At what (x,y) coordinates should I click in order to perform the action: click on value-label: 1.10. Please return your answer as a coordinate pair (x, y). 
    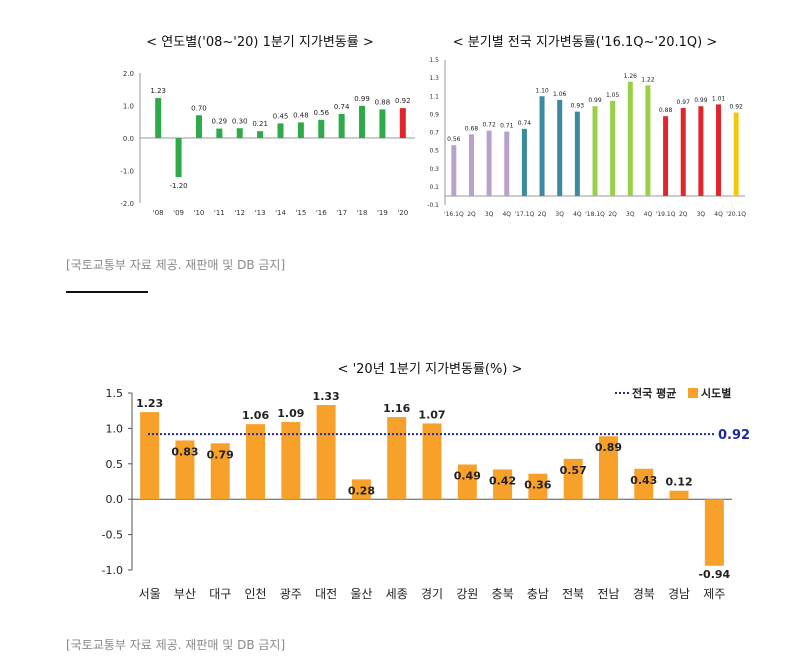
    Looking at the image, I should click on (542, 90).